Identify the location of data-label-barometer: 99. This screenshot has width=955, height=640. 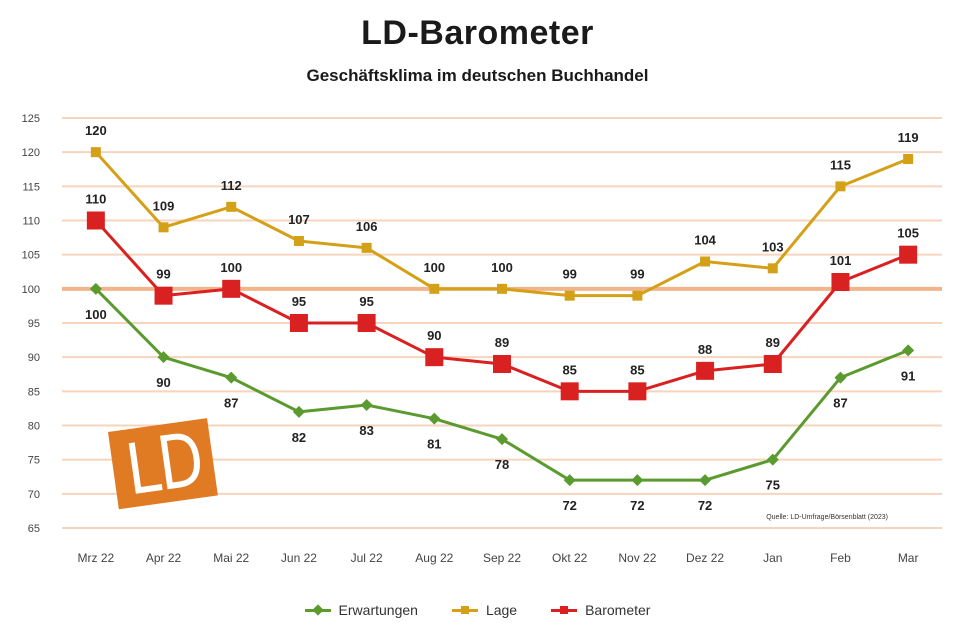
(163, 274).